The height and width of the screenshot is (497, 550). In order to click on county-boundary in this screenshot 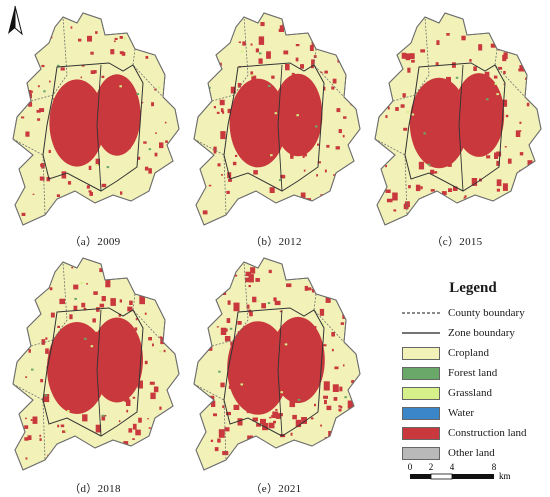, I will do `click(148, 73)`.